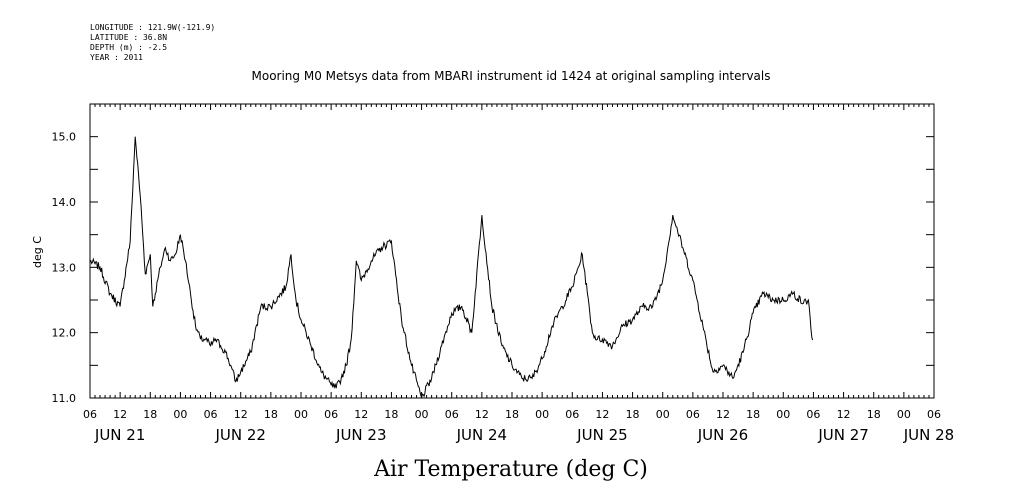 Image resolution: width=1009 pixels, height=504 pixels. What do you see at coordinates (119, 435) in the screenshot?
I see `day-label: JUN 21` at bounding box center [119, 435].